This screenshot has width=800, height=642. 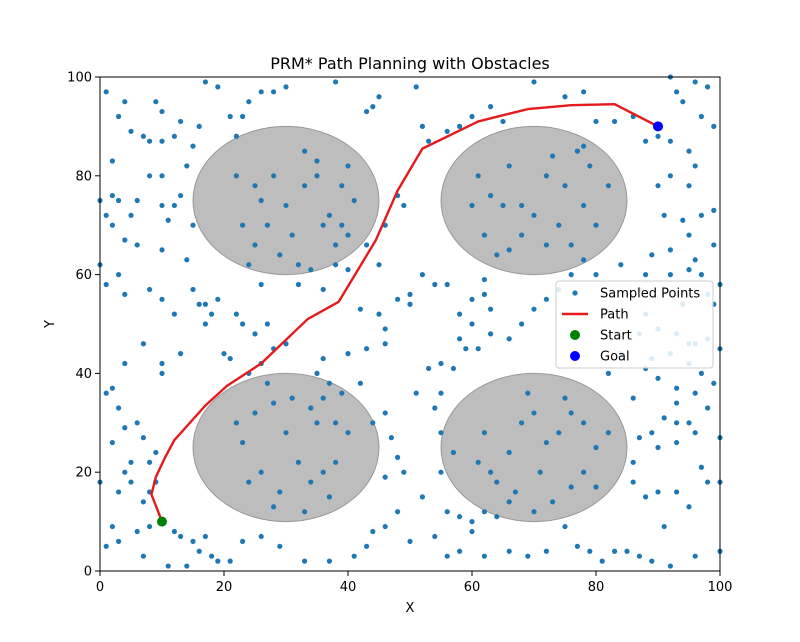 What do you see at coordinates (100, 587) in the screenshot?
I see `x-tick-label: 0` at bounding box center [100, 587].